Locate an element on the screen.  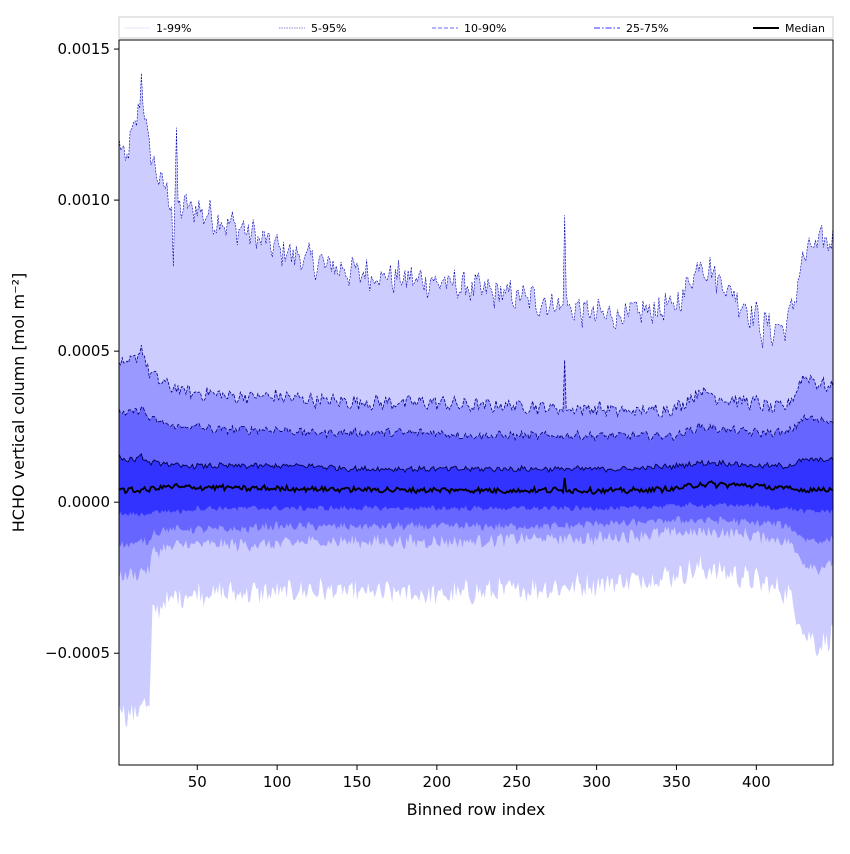
band-edge-5-95% is located at coordinates (476, 381).